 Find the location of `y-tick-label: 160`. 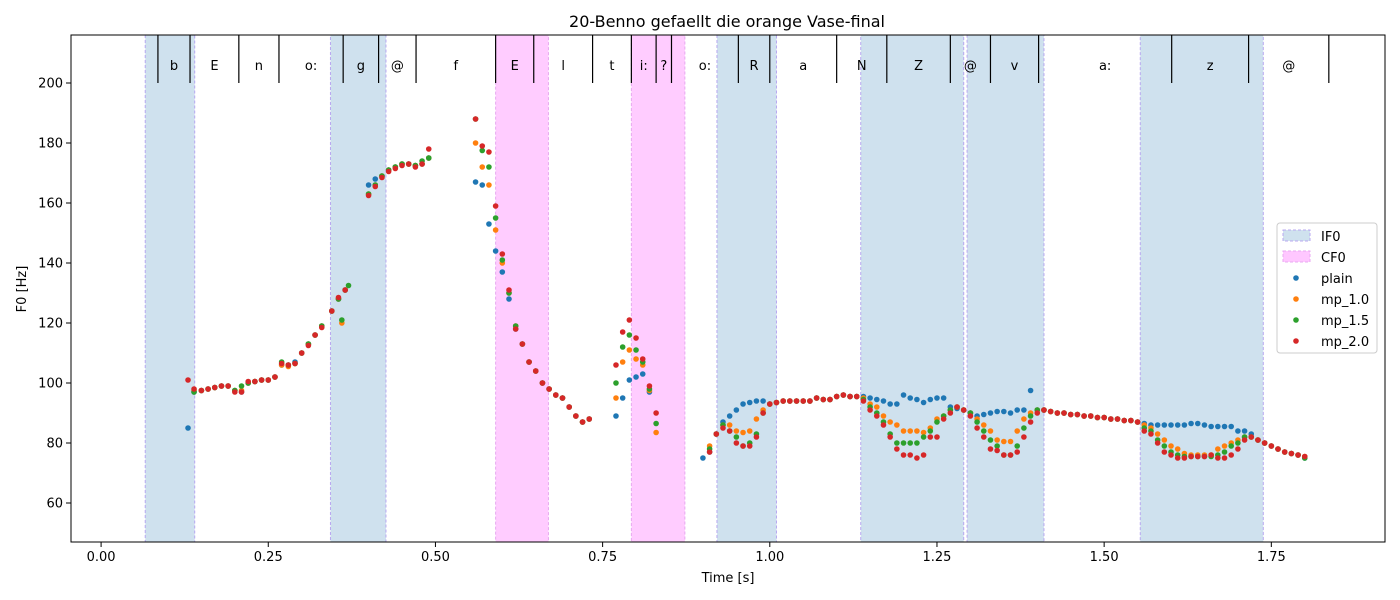

y-tick-label: 160 is located at coordinates (50, 204).